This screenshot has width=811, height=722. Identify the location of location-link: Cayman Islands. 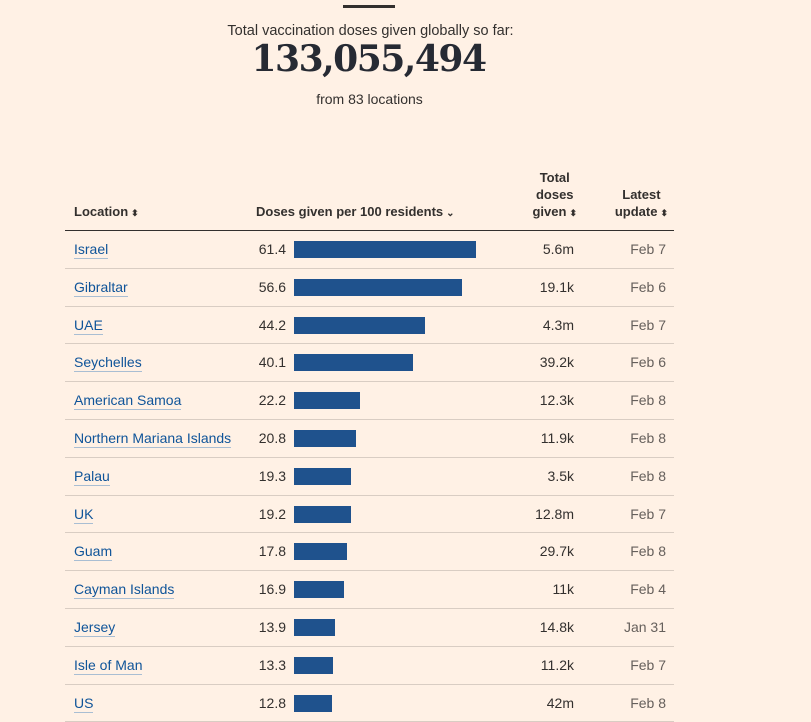
(124, 590).